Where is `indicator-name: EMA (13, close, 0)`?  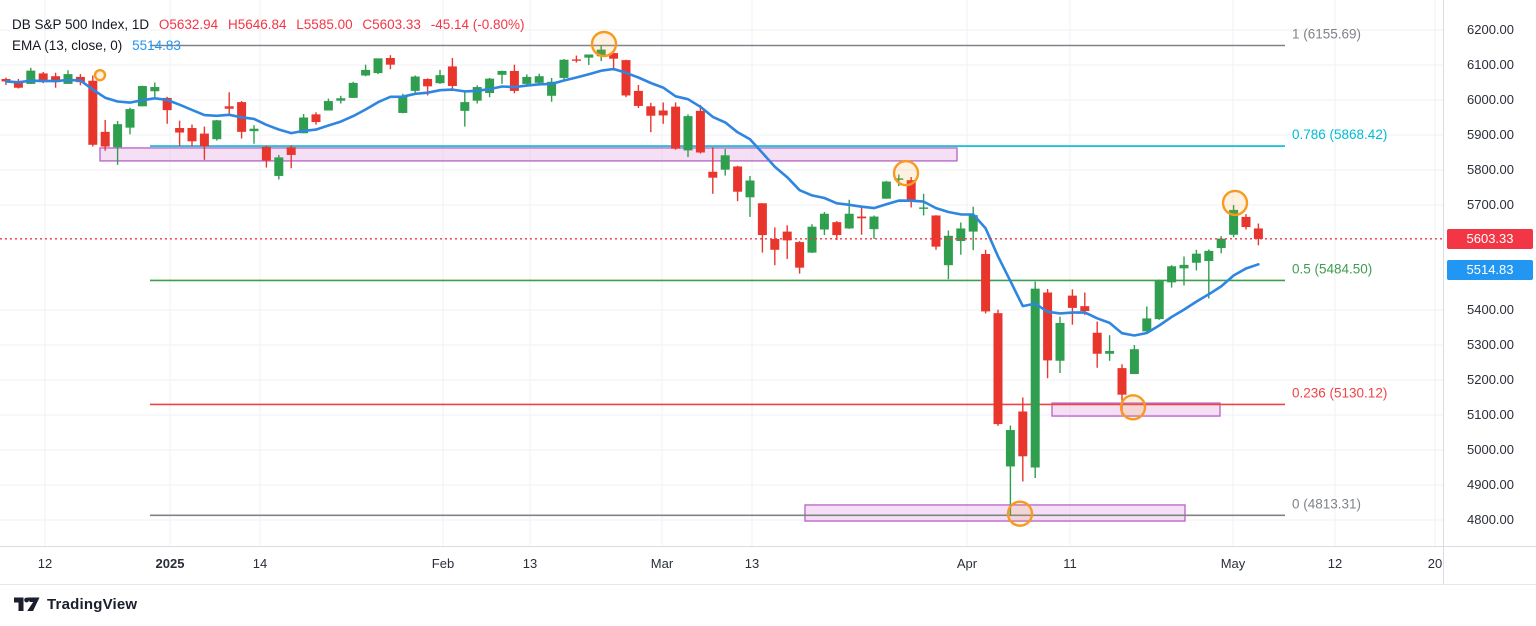 indicator-name: EMA (13, close, 0) is located at coordinates (67, 45).